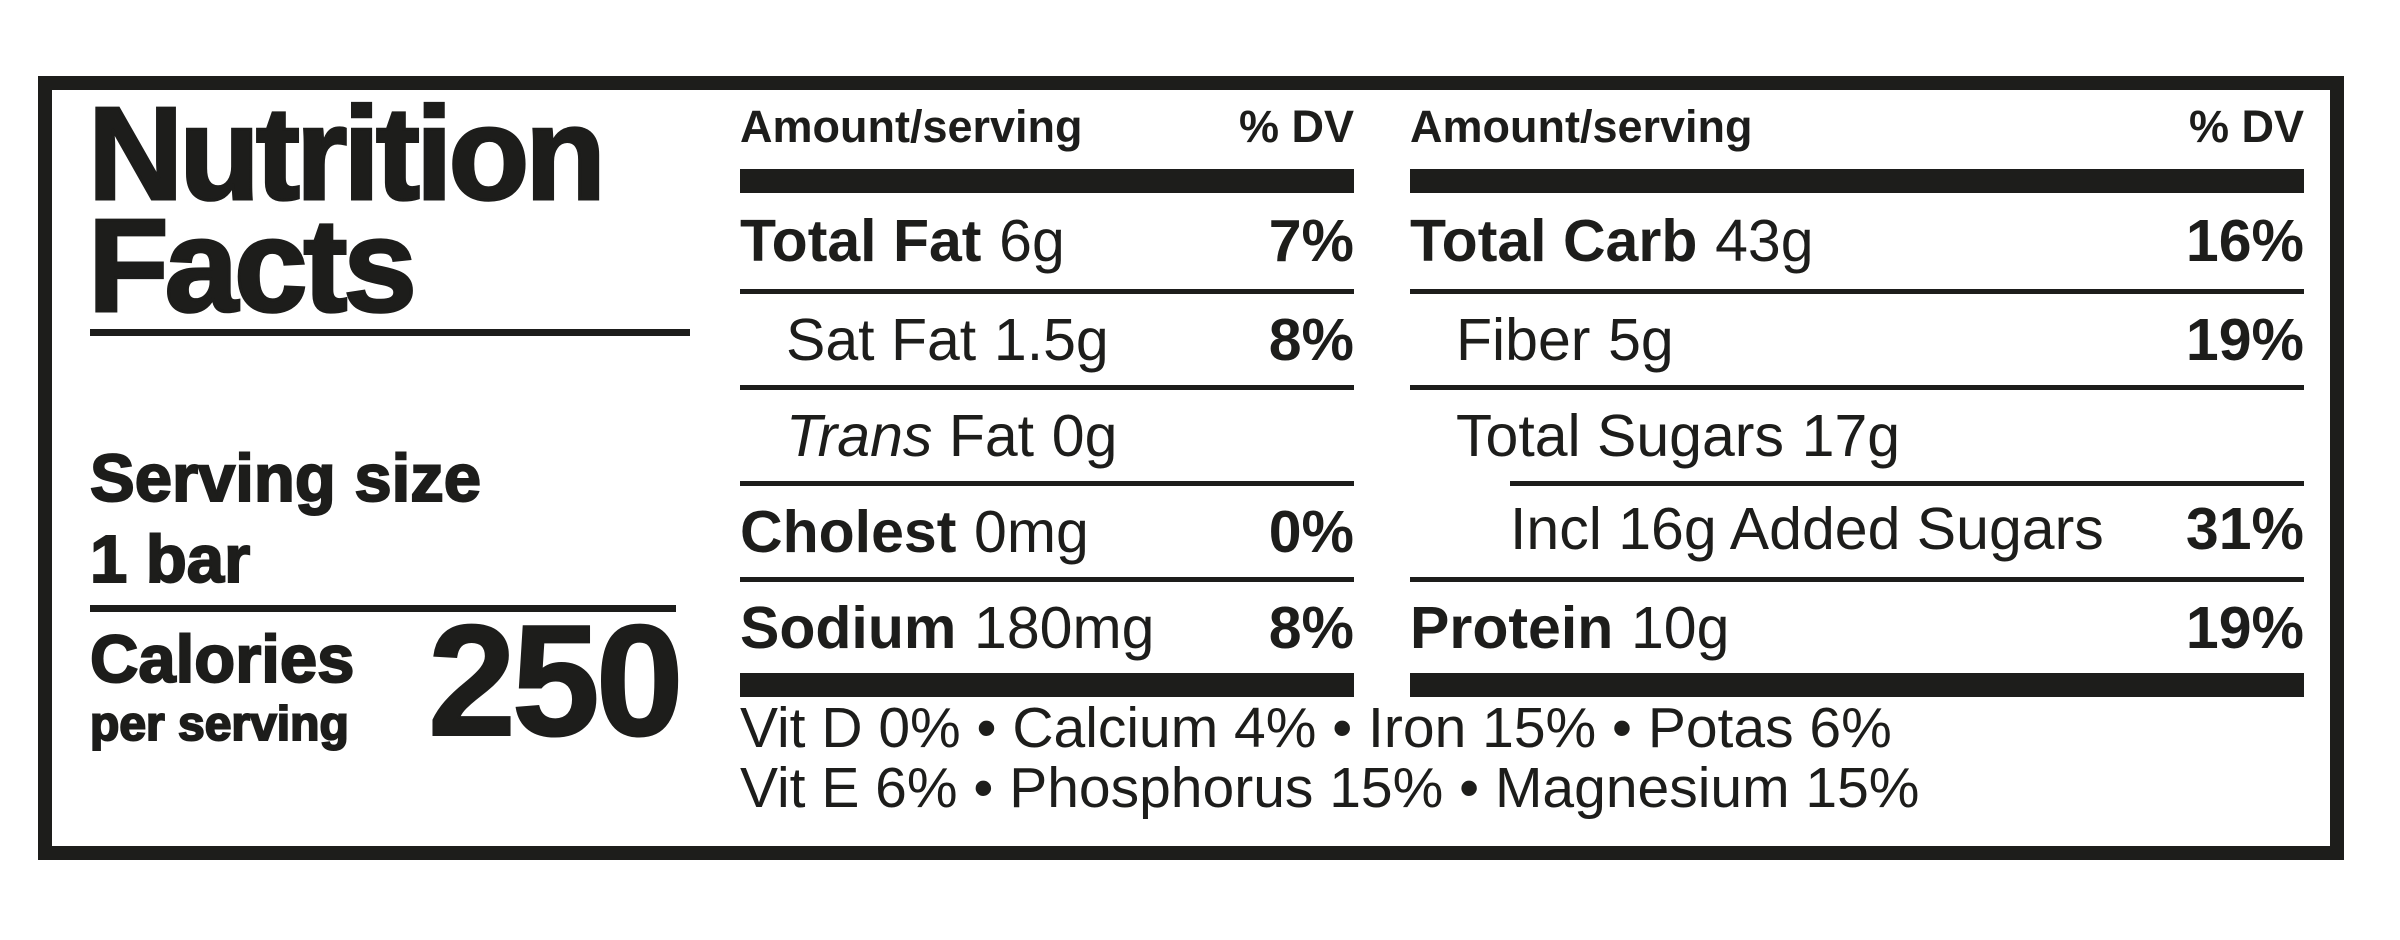 This screenshot has height=940, width=2400. I want to click on calories-value: 250, so click(556, 681).